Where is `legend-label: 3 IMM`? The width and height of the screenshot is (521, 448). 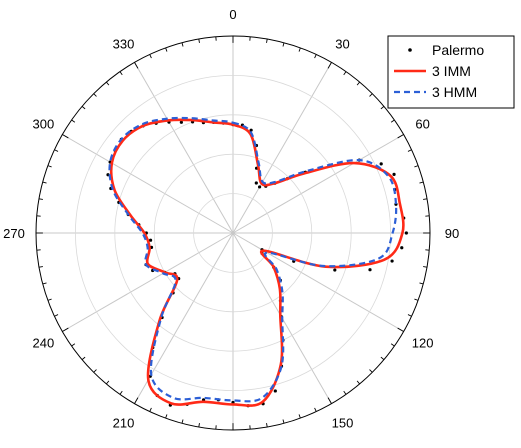
legend-label: 3 IMM is located at coordinates (451, 71).